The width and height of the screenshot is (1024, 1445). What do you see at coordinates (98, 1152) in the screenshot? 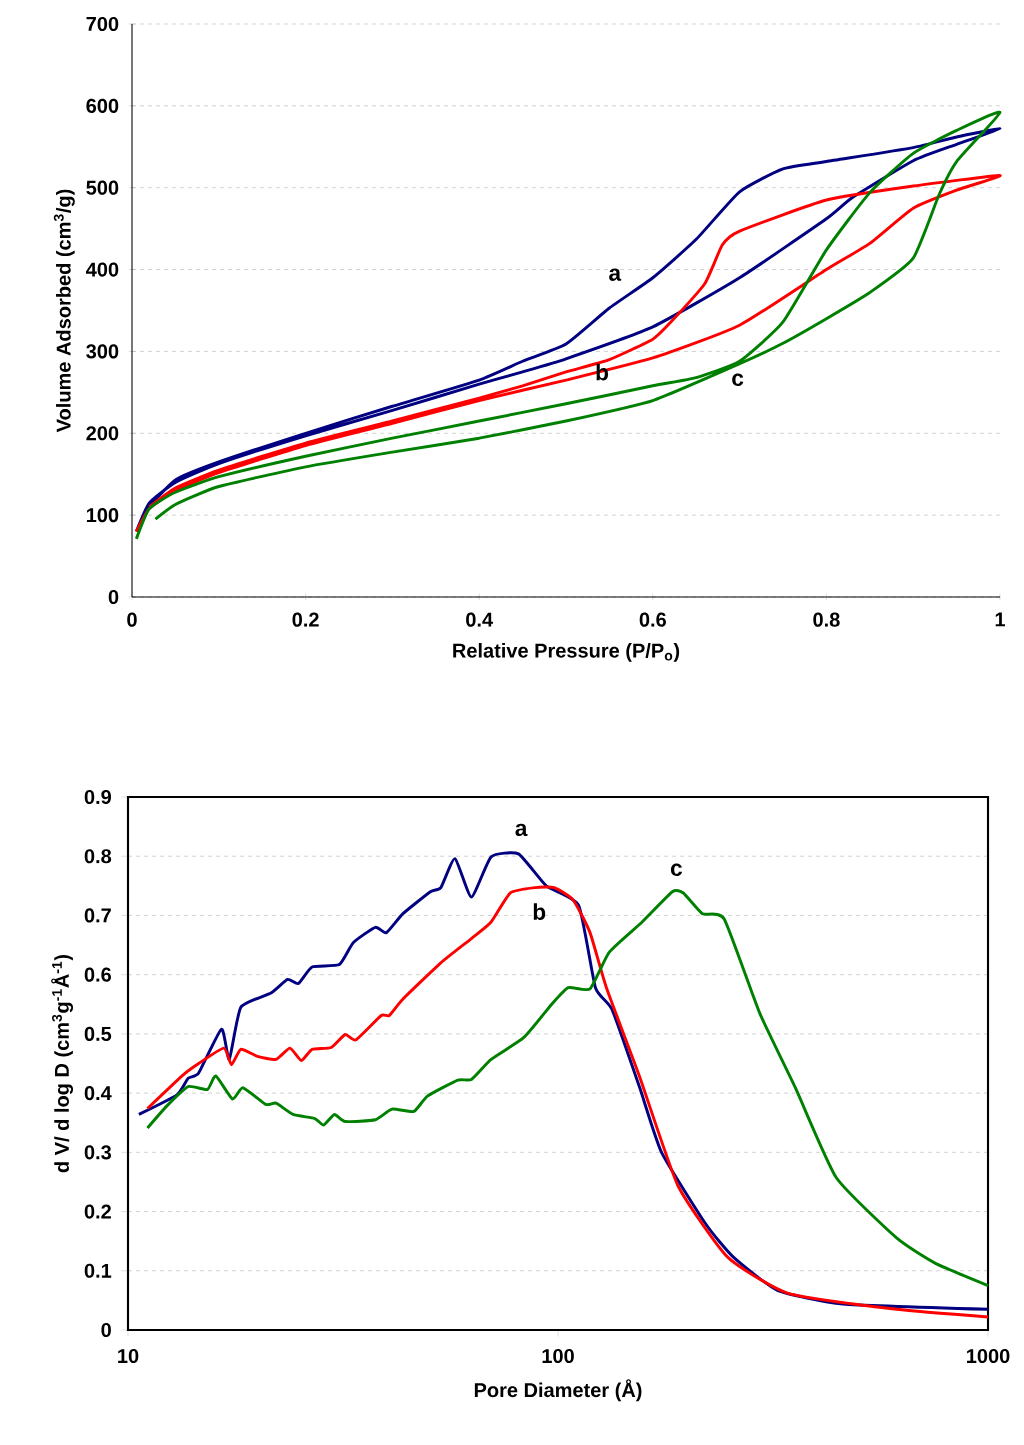
I see `y-tick-label: 0.3` at bounding box center [98, 1152].